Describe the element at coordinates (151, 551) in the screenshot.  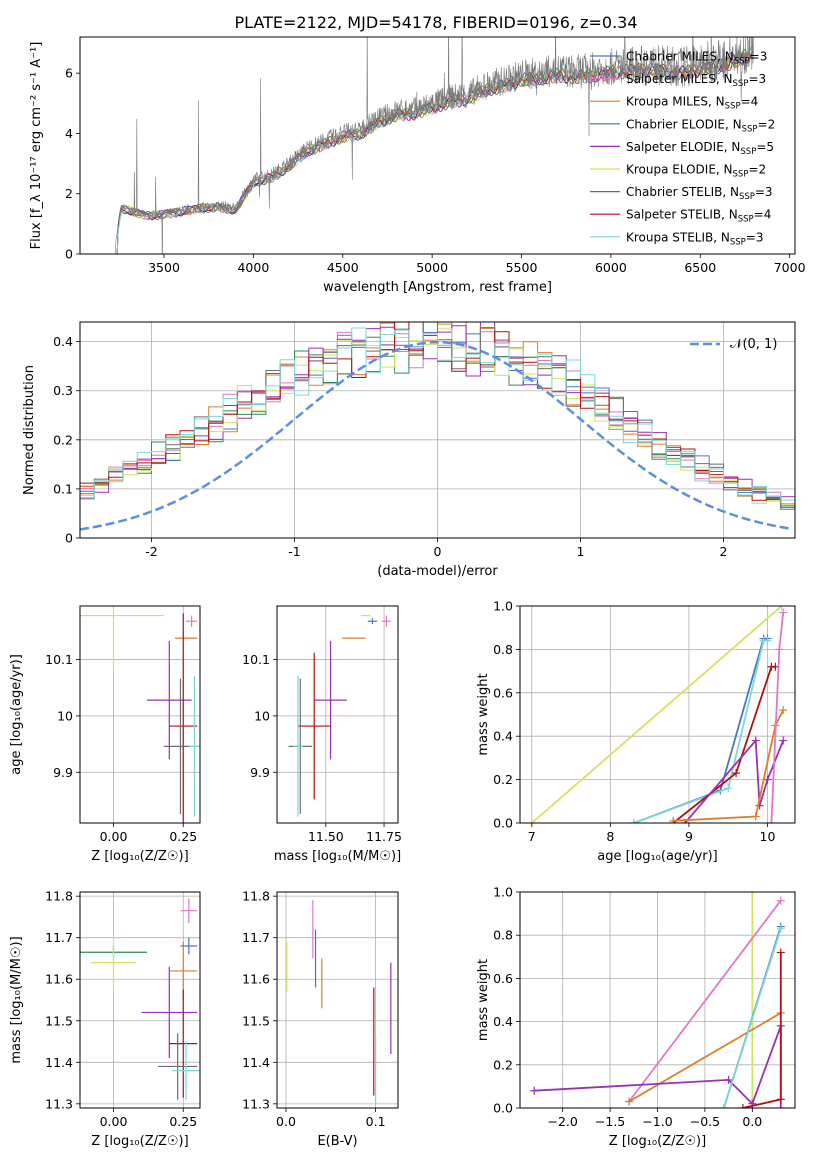
I see `x-tick-label: -2` at that location.